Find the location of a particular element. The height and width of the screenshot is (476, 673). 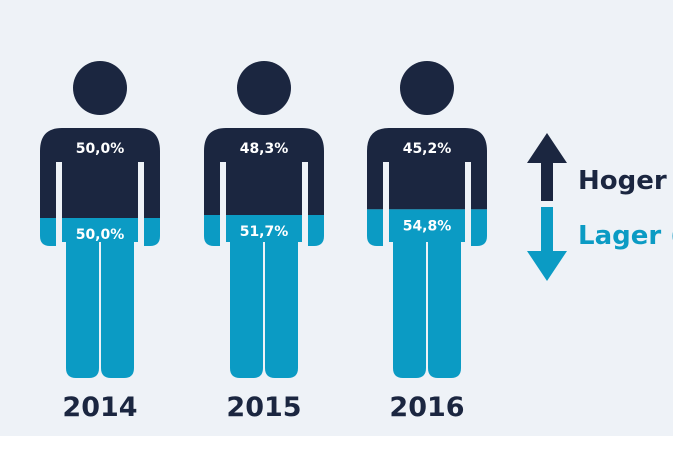

value-label-lower-2016: 54,8% is located at coordinates (427, 226).